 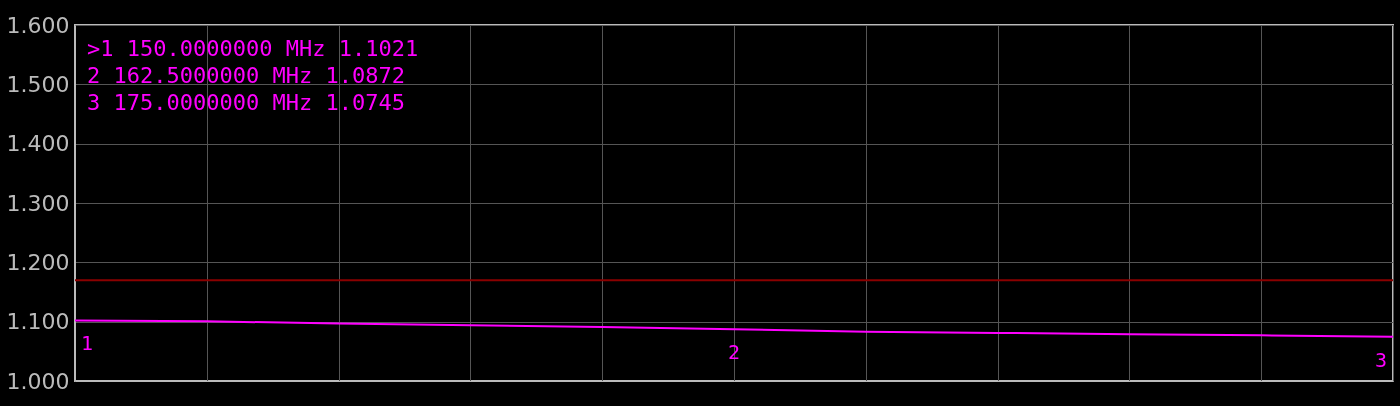 I want to click on annotation: >1 150.0000000 MHz 1.1021, so click(x=253, y=48).